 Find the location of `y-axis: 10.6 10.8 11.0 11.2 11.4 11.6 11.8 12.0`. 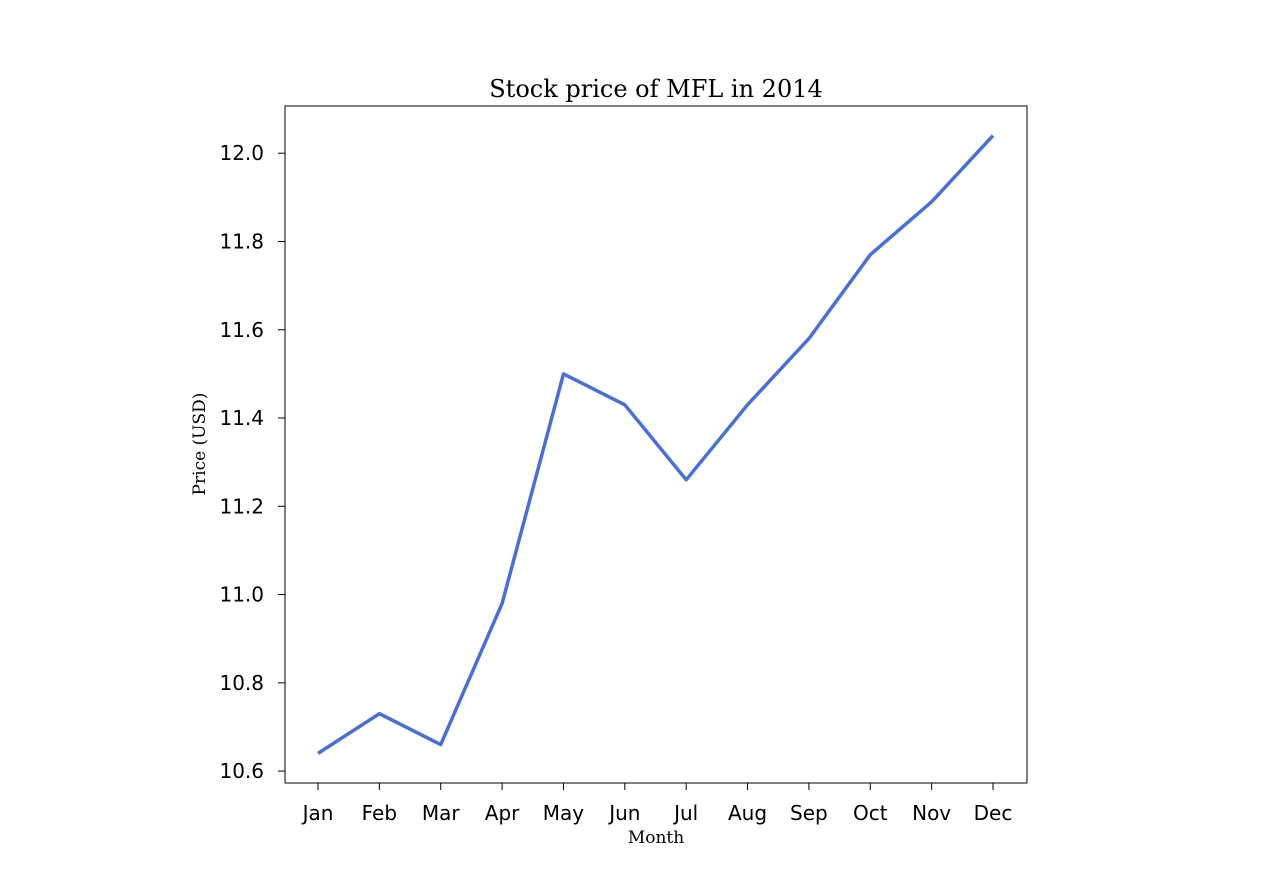

y-axis: 10.6 10.8 11.0 11.2 11.4 11.6 11.8 12.0 is located at coordinates (252, 462).